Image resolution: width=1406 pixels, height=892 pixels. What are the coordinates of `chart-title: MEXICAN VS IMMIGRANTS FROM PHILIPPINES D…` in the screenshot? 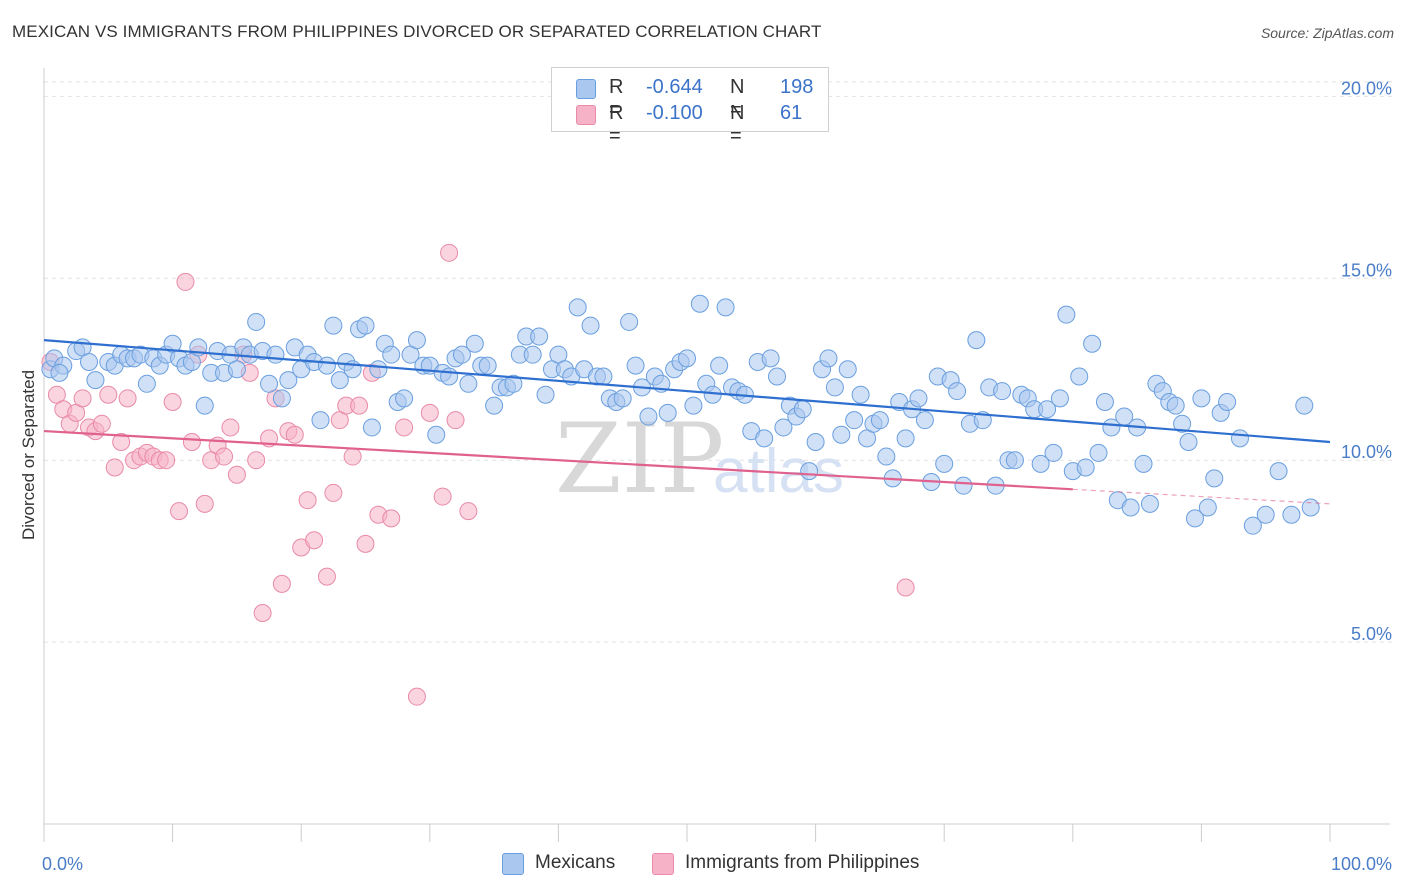 It's located at (417, 31).